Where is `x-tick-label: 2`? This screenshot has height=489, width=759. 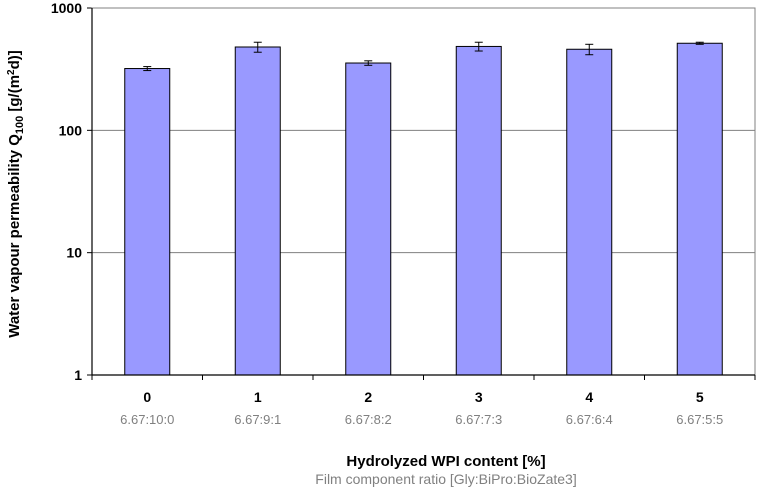 x-tick-label: 2 is located at coordinates (368, 397).